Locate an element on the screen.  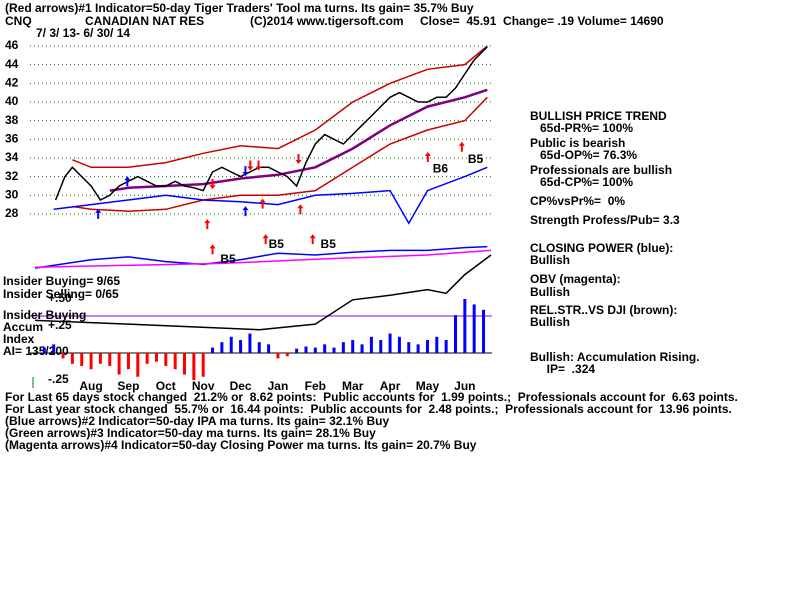
status-text: BULLISH PRICE TREND is located at coordinates (598, 116).